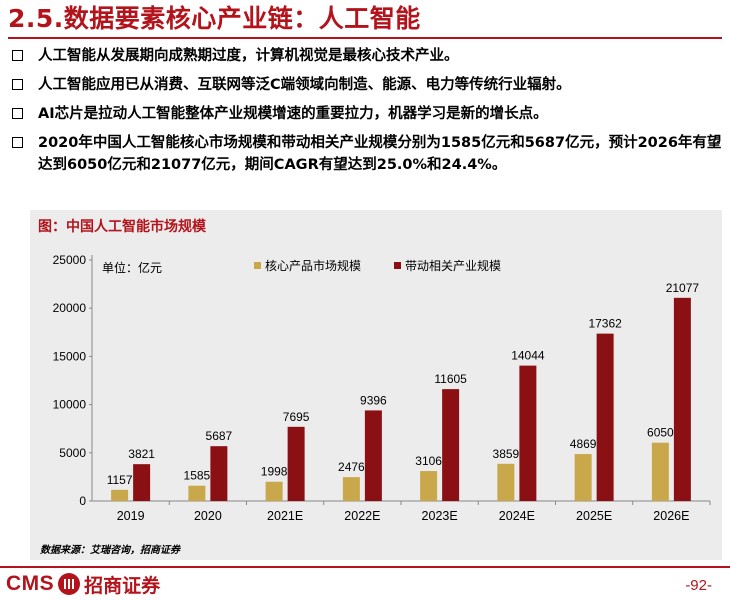 The height and width of the screenshot is (601, 730). Describe the element at coordinates (373, 400) in the screenshot. I see `data-label: 9396` at that location.